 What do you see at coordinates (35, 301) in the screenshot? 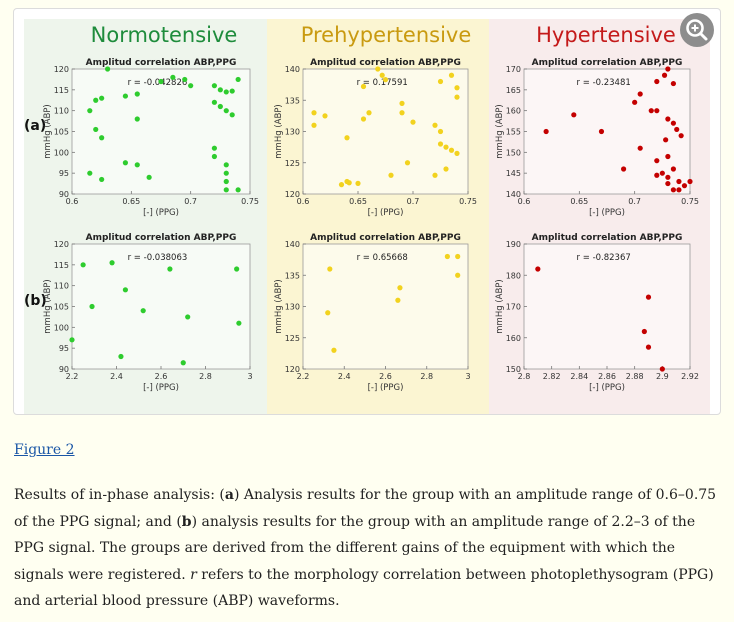
I see `row-label-b: (b)` at bounding box center [35, 301].